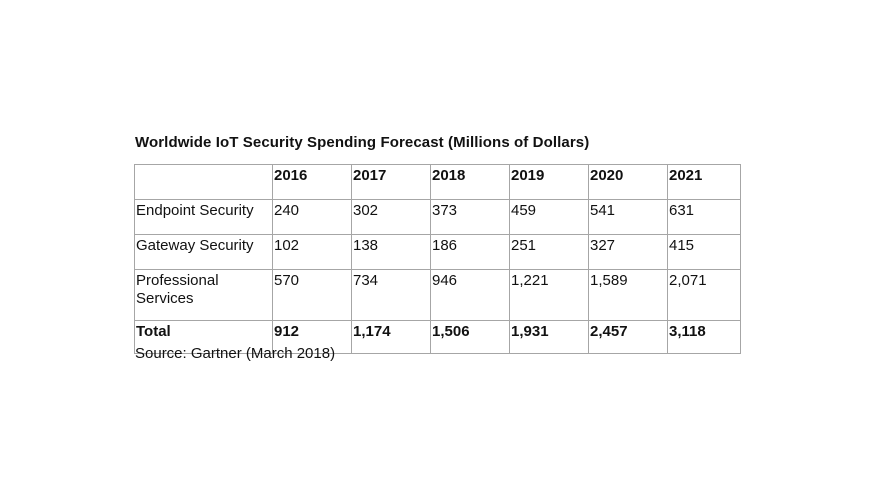 Image resolution: width=896 pixels, height=504 pixels. Describe the element at coordinates (203, 252) in the screenshot. I see `row-label: Gateway Security` at that location.